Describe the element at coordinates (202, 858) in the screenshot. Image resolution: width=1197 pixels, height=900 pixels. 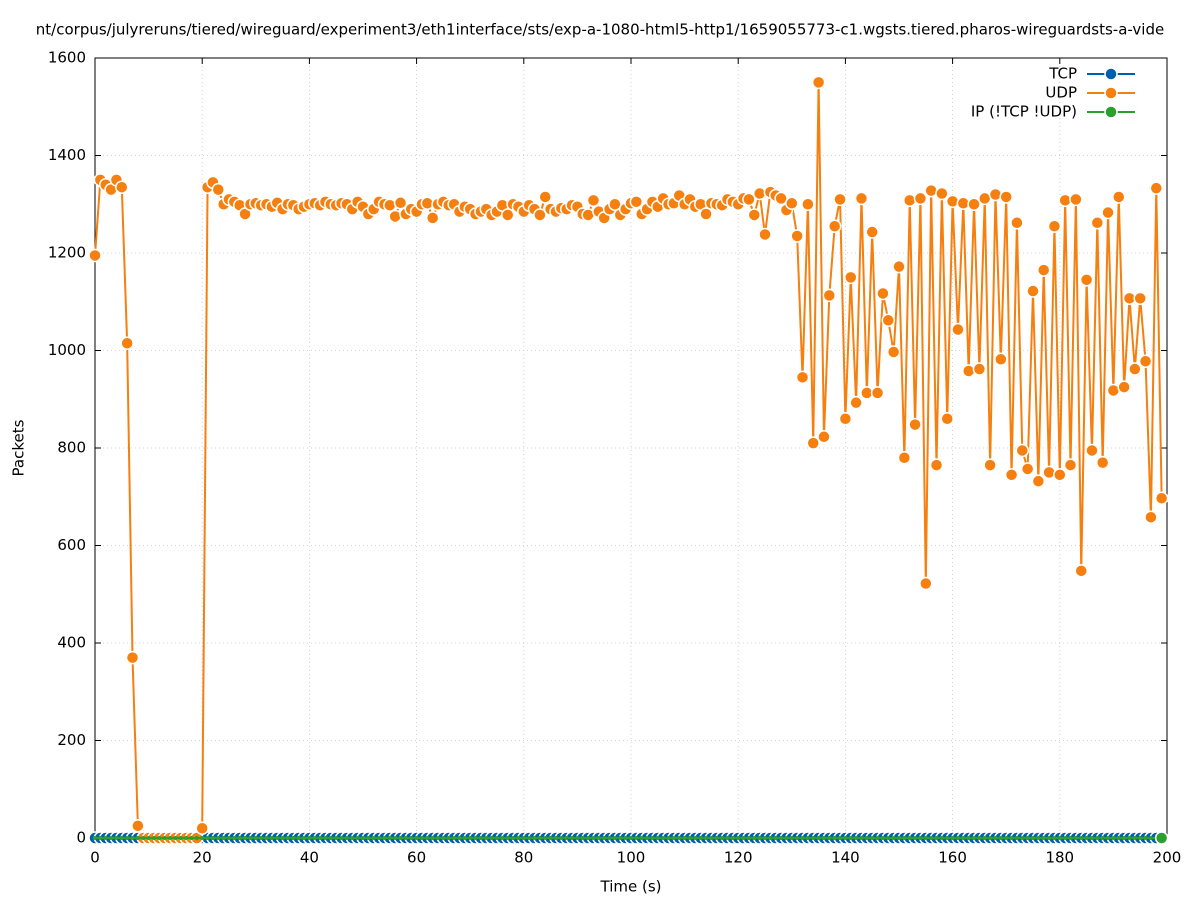
I see `x-tick-label: 20` at that location.